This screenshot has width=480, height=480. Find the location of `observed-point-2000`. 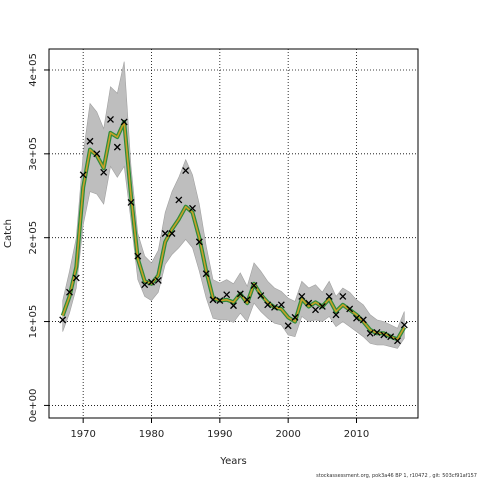

observed-point-2000 is located at coordinates (288, 326).